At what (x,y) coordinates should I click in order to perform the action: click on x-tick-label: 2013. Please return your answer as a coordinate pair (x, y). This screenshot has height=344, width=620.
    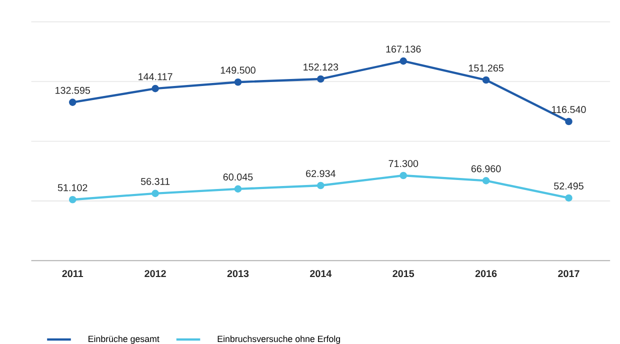
    Looking at the image, I should click on (238, 274).